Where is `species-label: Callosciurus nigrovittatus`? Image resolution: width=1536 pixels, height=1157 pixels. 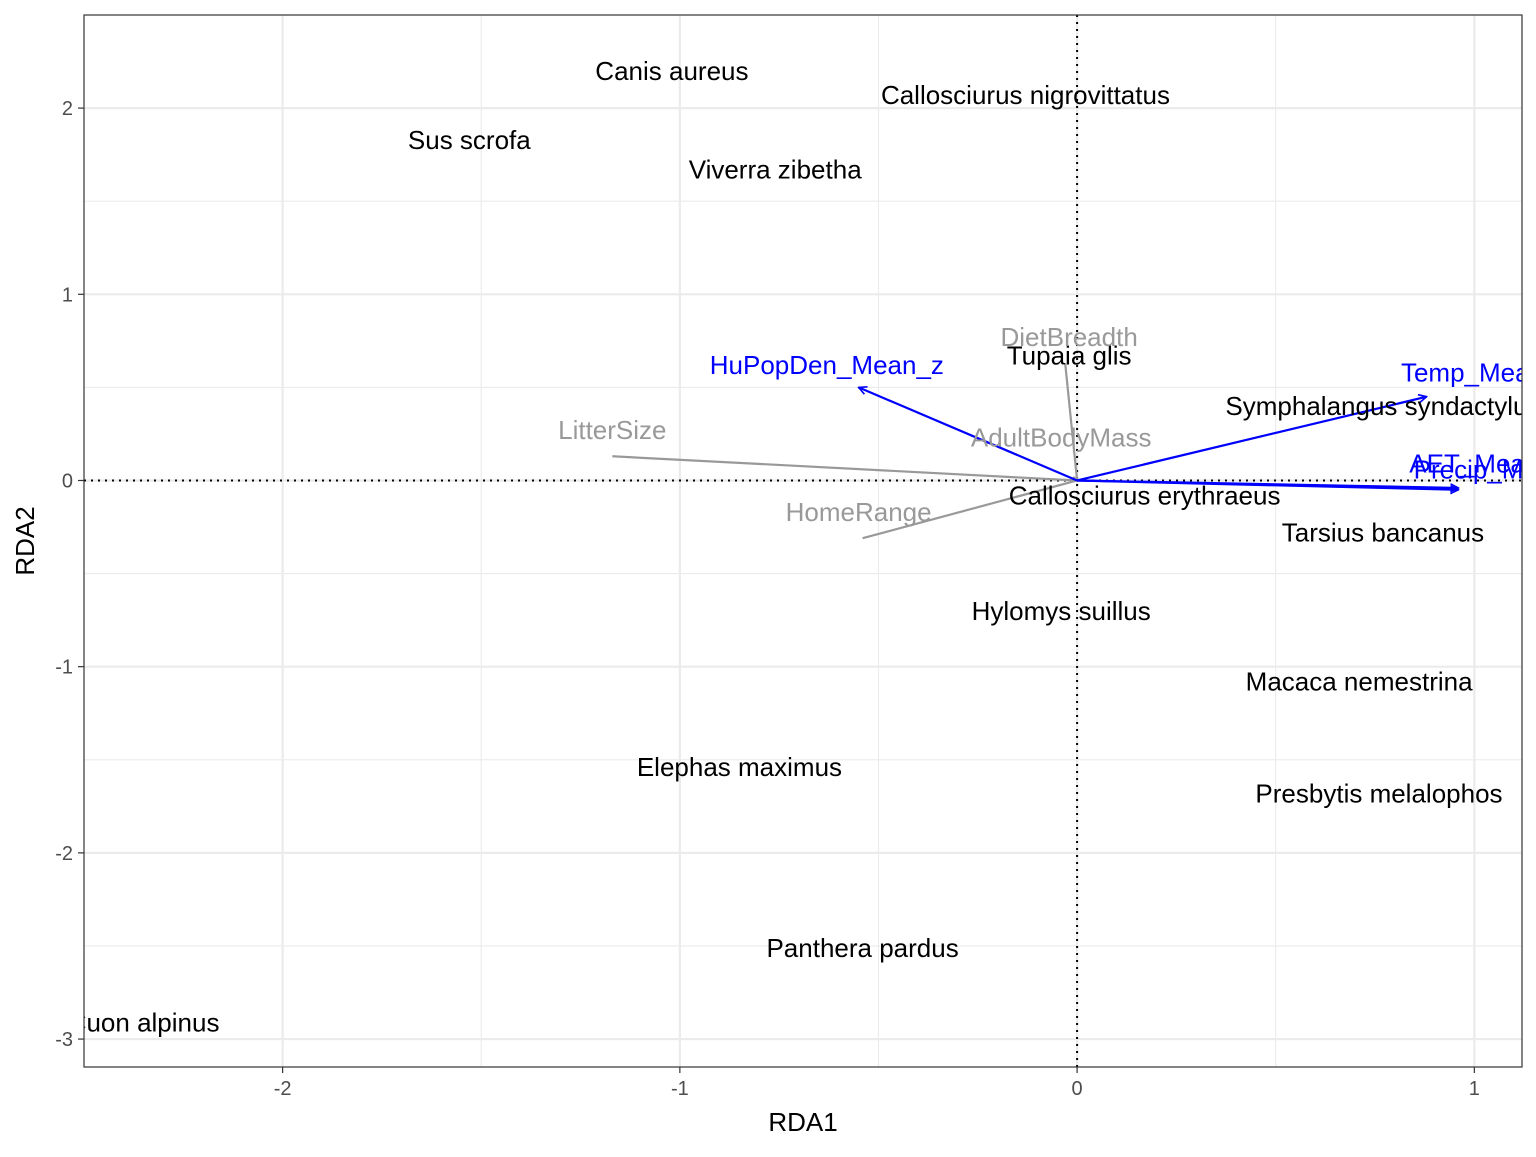
species-label: Callosciurus nigrovittatus is located at coordinates (1025, 95).